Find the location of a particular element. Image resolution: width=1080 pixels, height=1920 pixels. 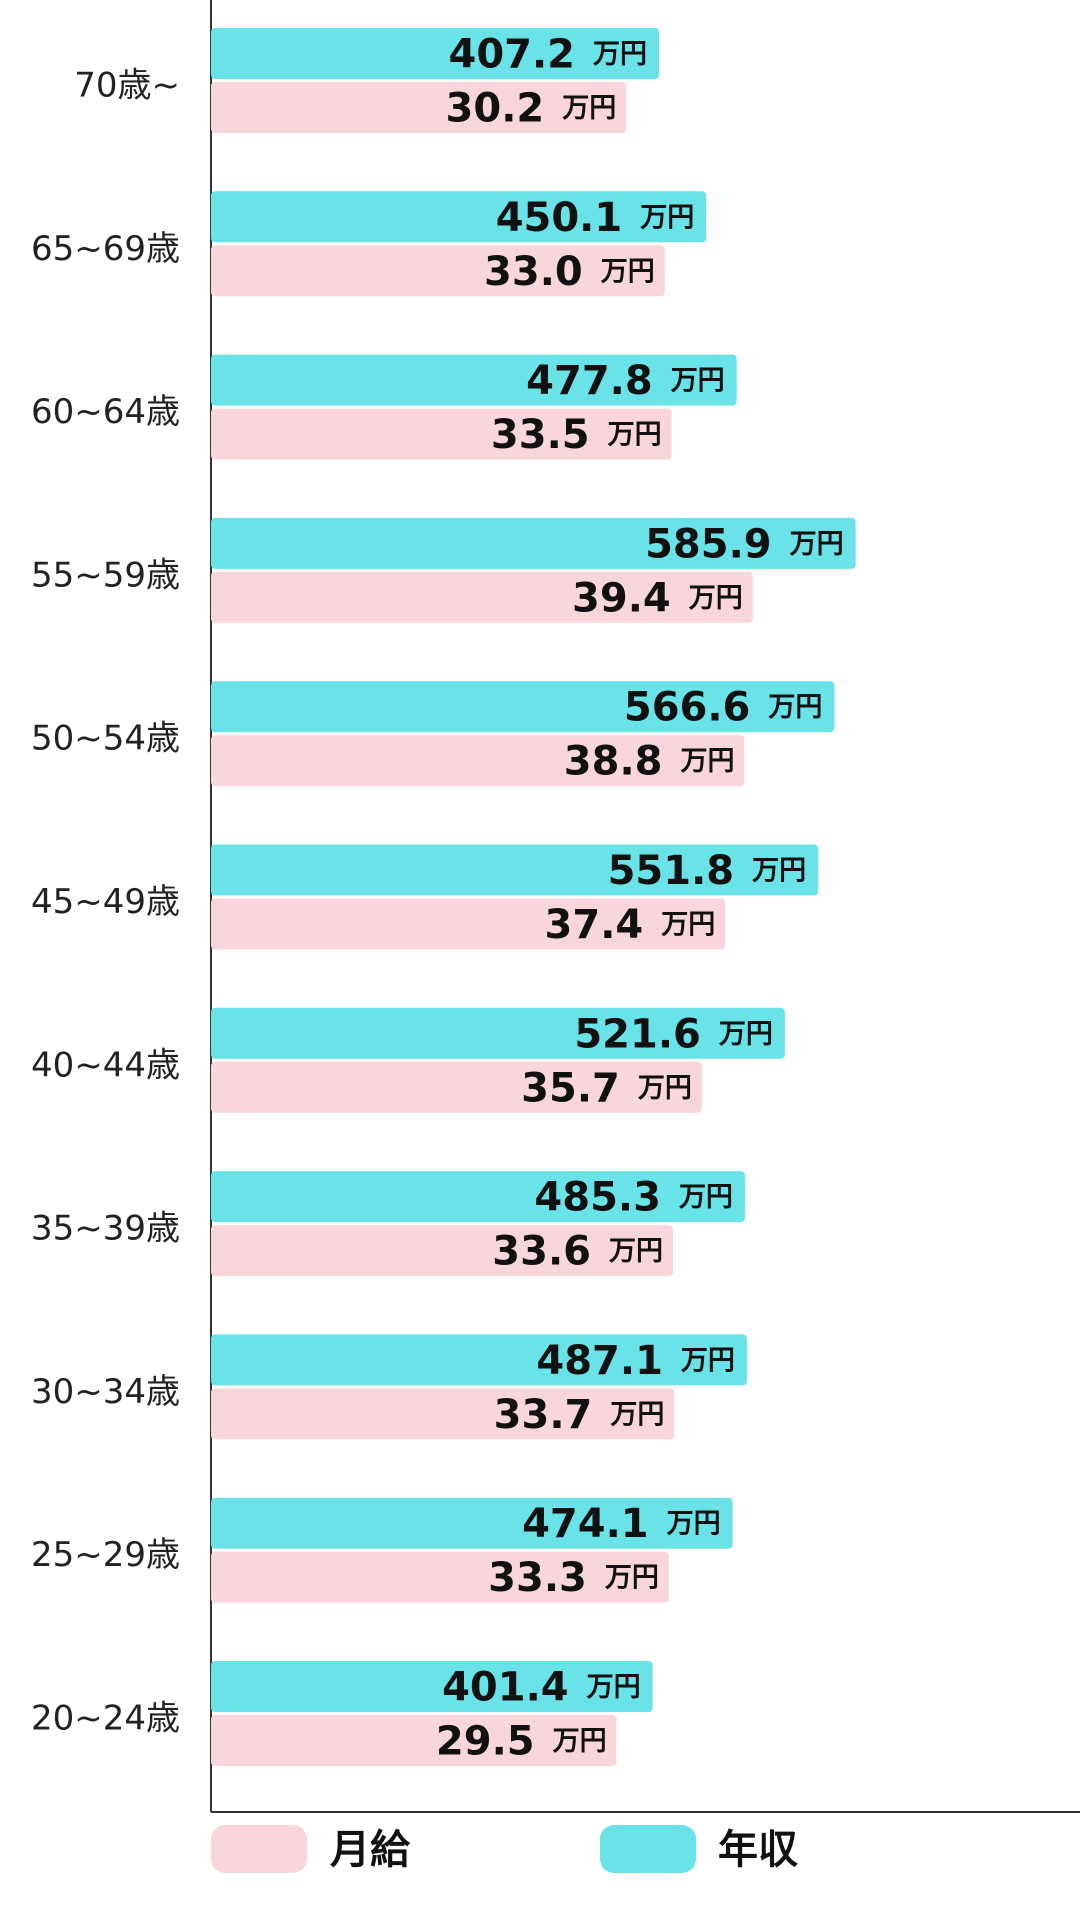

category-label: 70歳~ is located at coordinates (127, 86).